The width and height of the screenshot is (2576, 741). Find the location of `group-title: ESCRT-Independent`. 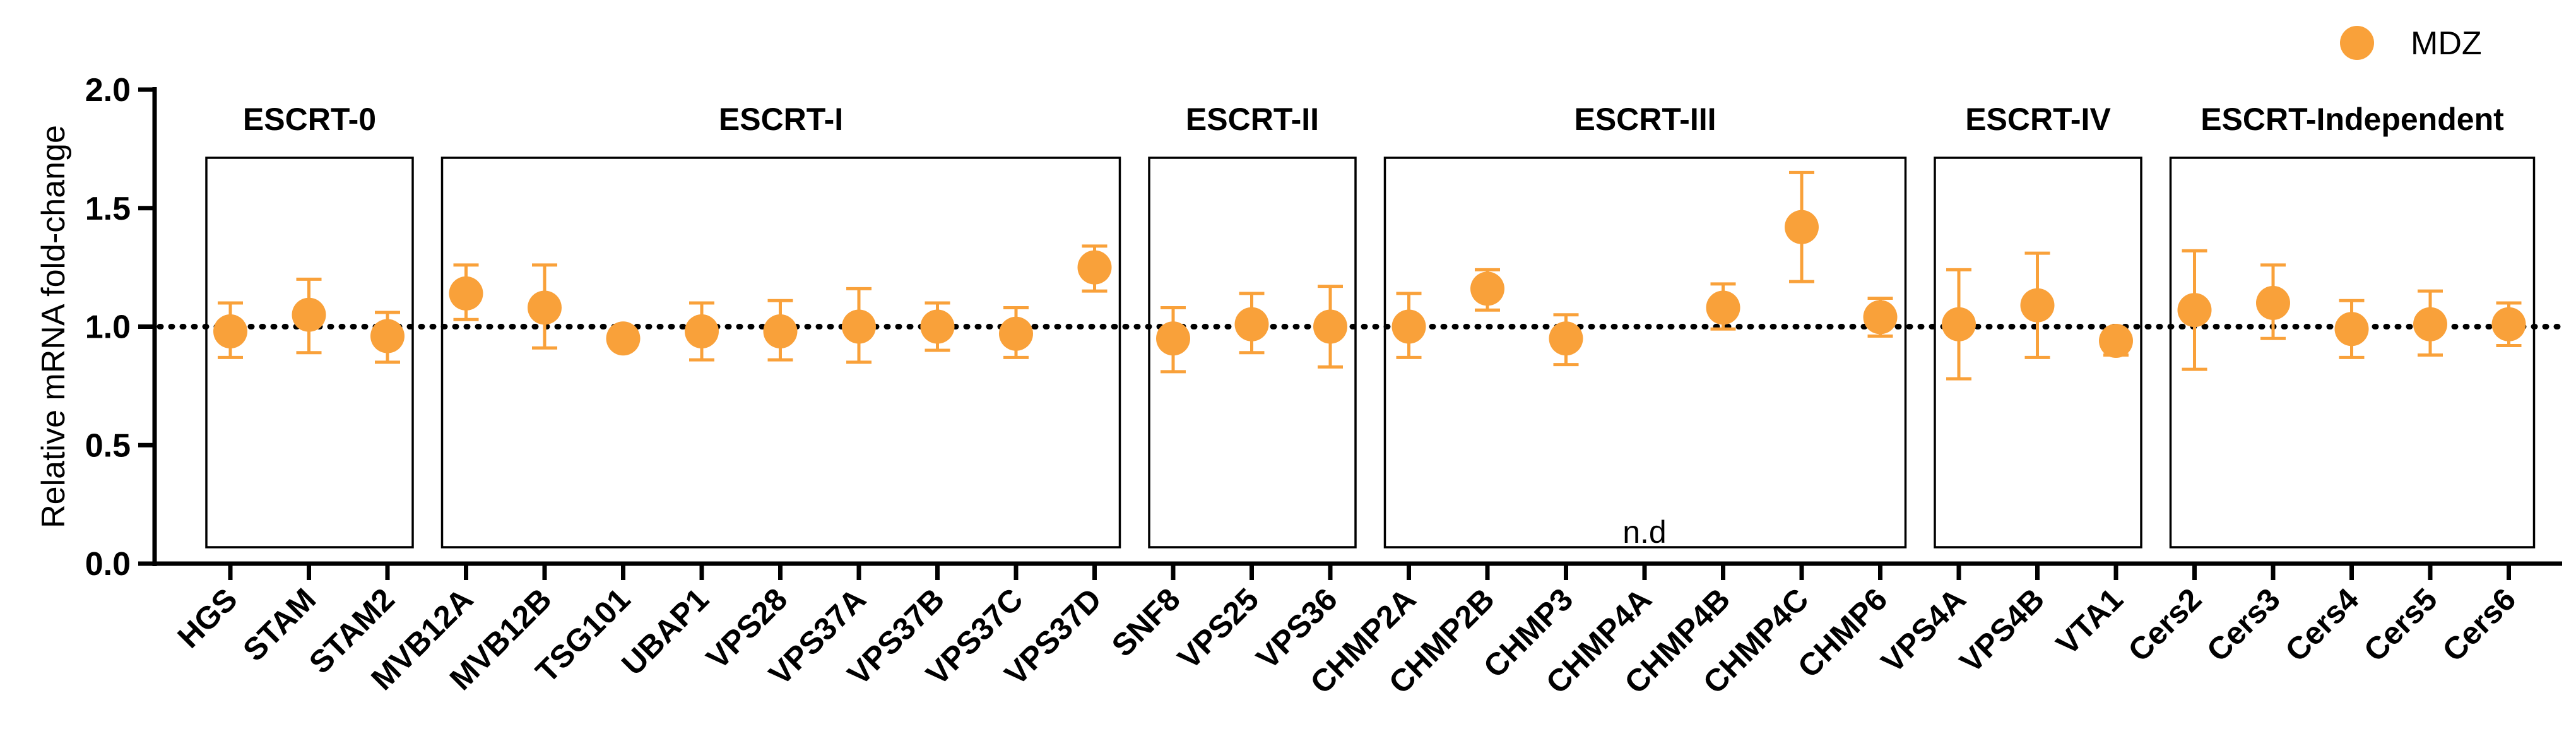

group-title: ESCRT-Independent is located at coordinates (2352, 119).